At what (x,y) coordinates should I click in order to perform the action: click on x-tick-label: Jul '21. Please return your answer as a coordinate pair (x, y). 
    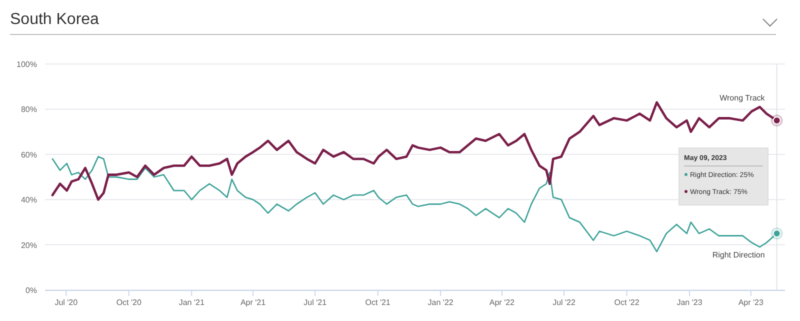
    Looking at the image, I should click on (316, 302).